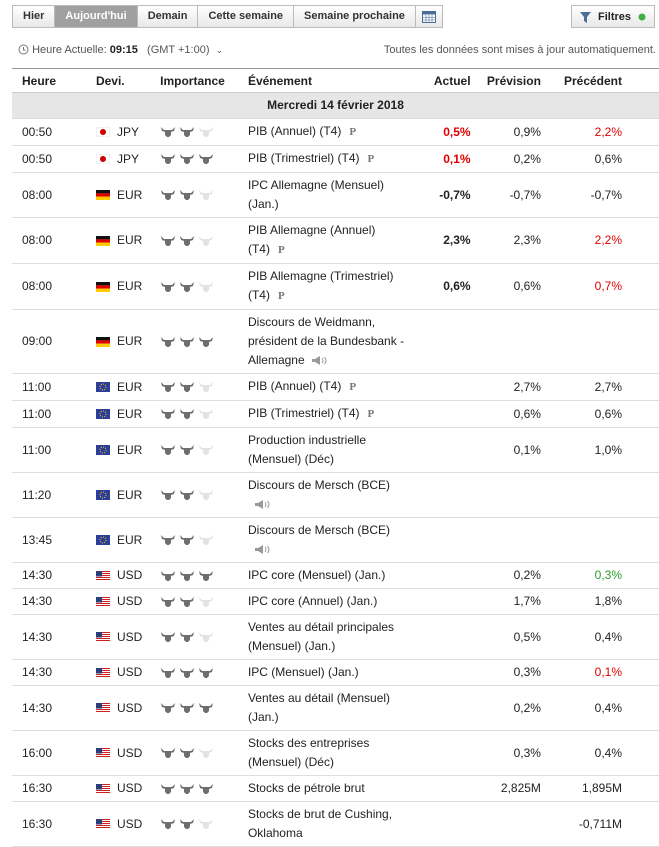  Describe the element at coordinates (320, 823) in the screenshot. I see `event: Stocks de brut de Cushing, Oklahoma` at that location.